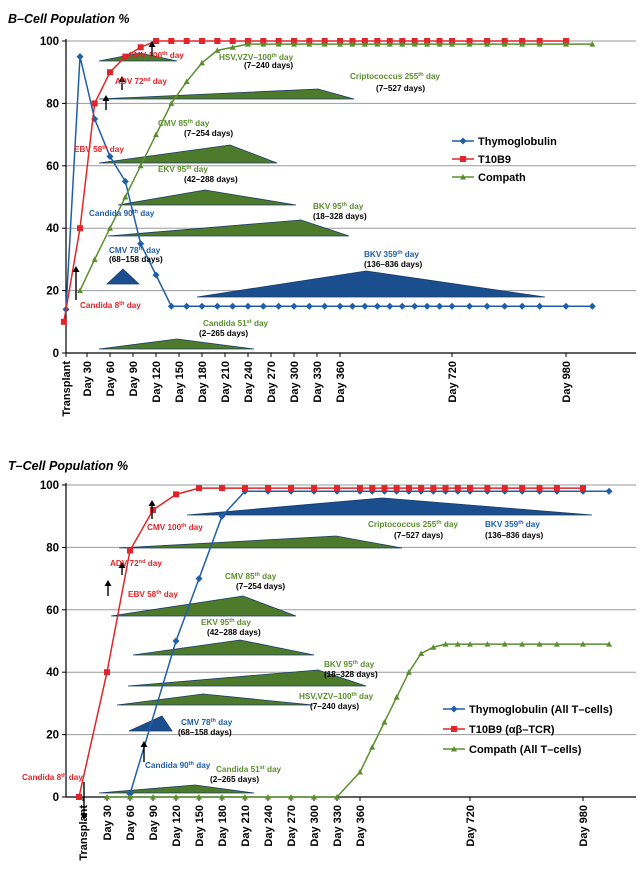 Image resolution: width=641 pixels, height=877 pixels. Describe the element at coordinates (234, 632) in the screenshot. I see `annotation-label: (42–288 days)` at that location.